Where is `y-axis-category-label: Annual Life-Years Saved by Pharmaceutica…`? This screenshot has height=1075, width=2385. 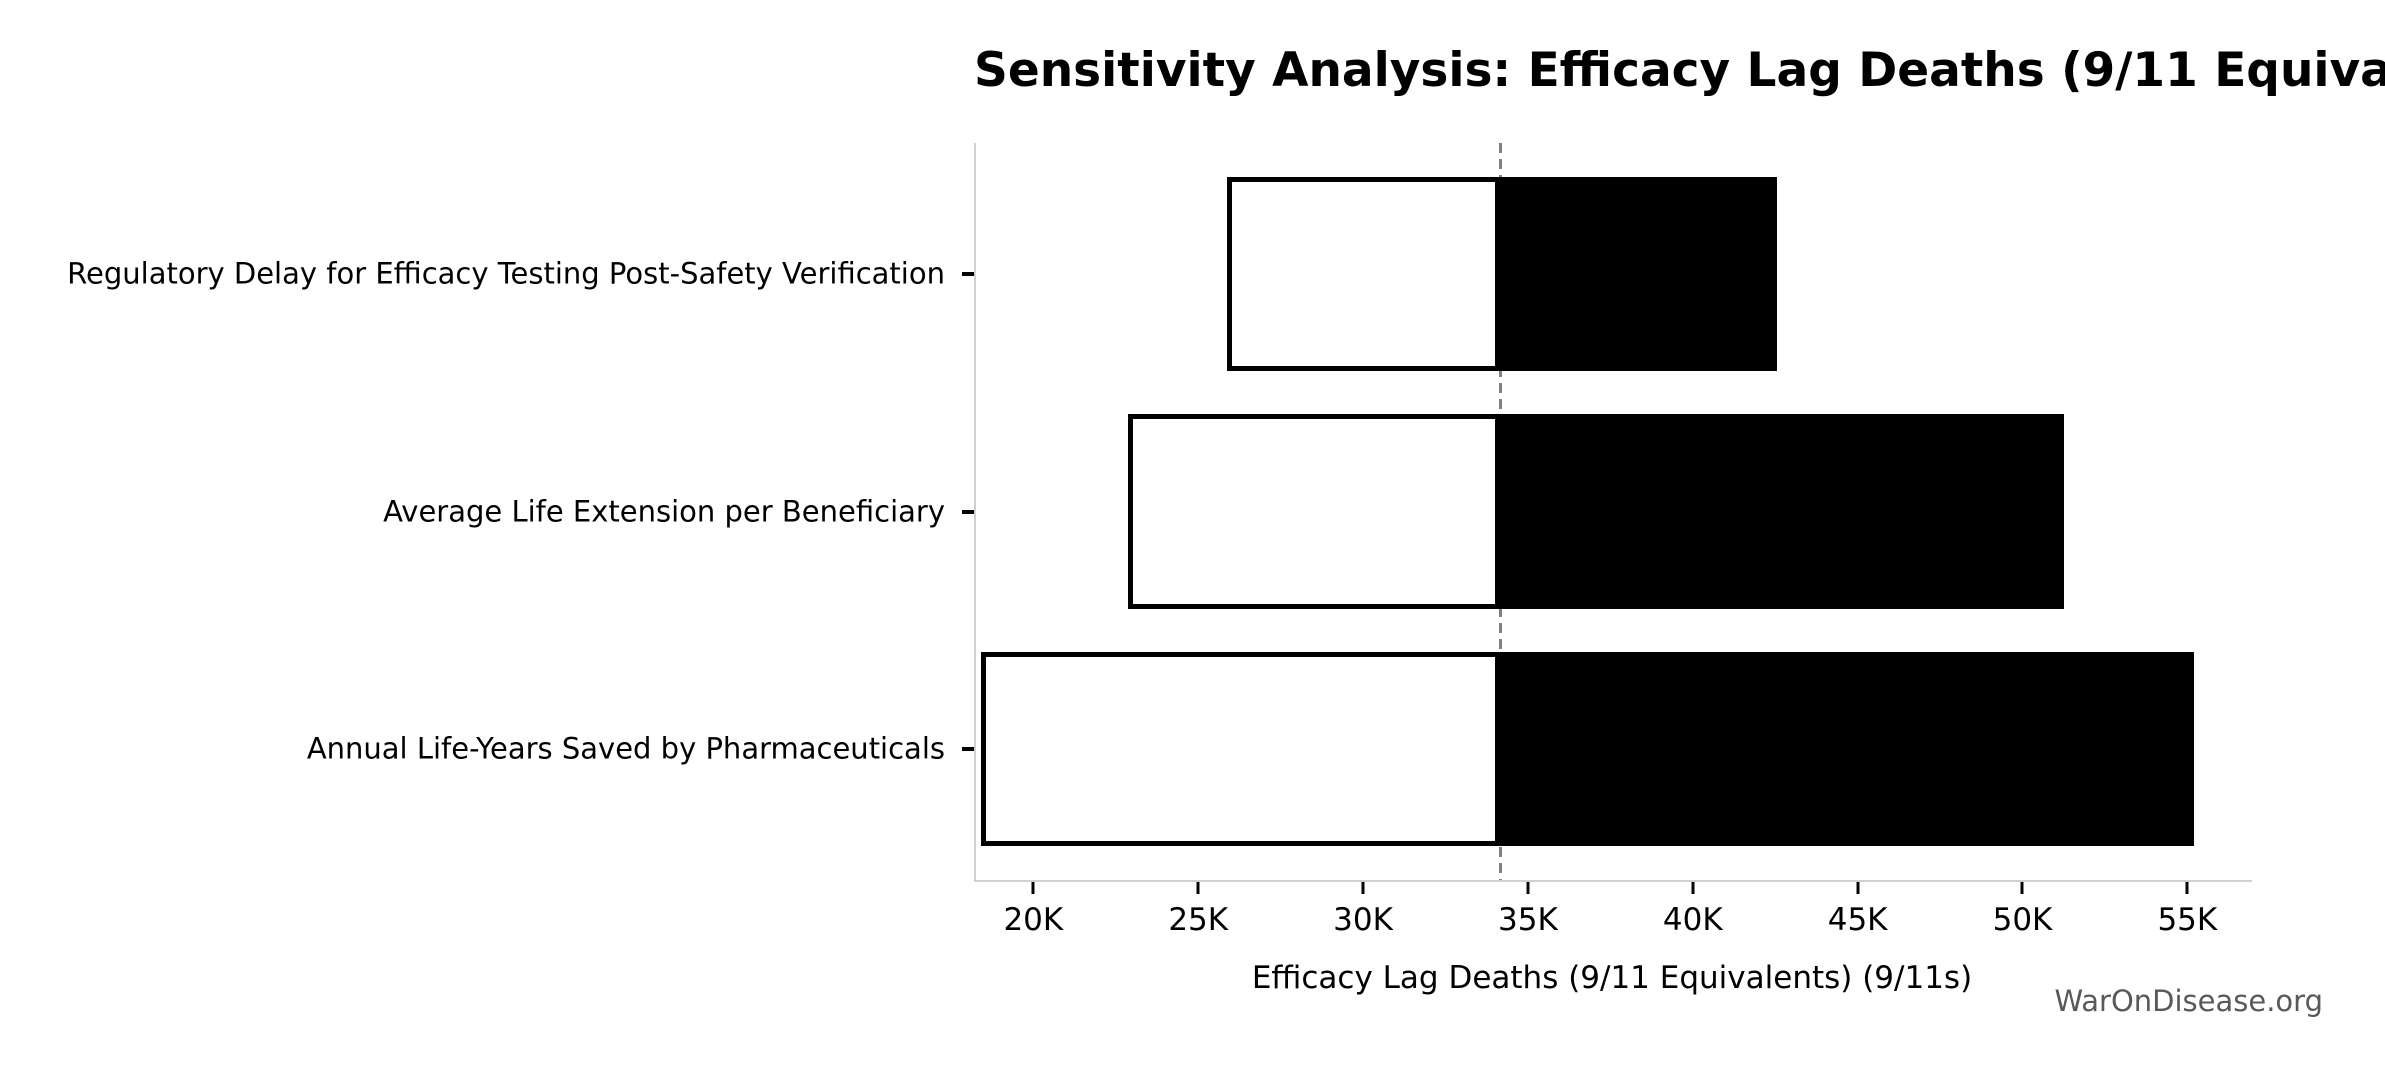 y-axis-category-label: Annual Life-Years Saved by Pharmaceutica… is located at coordinates (625, 748).